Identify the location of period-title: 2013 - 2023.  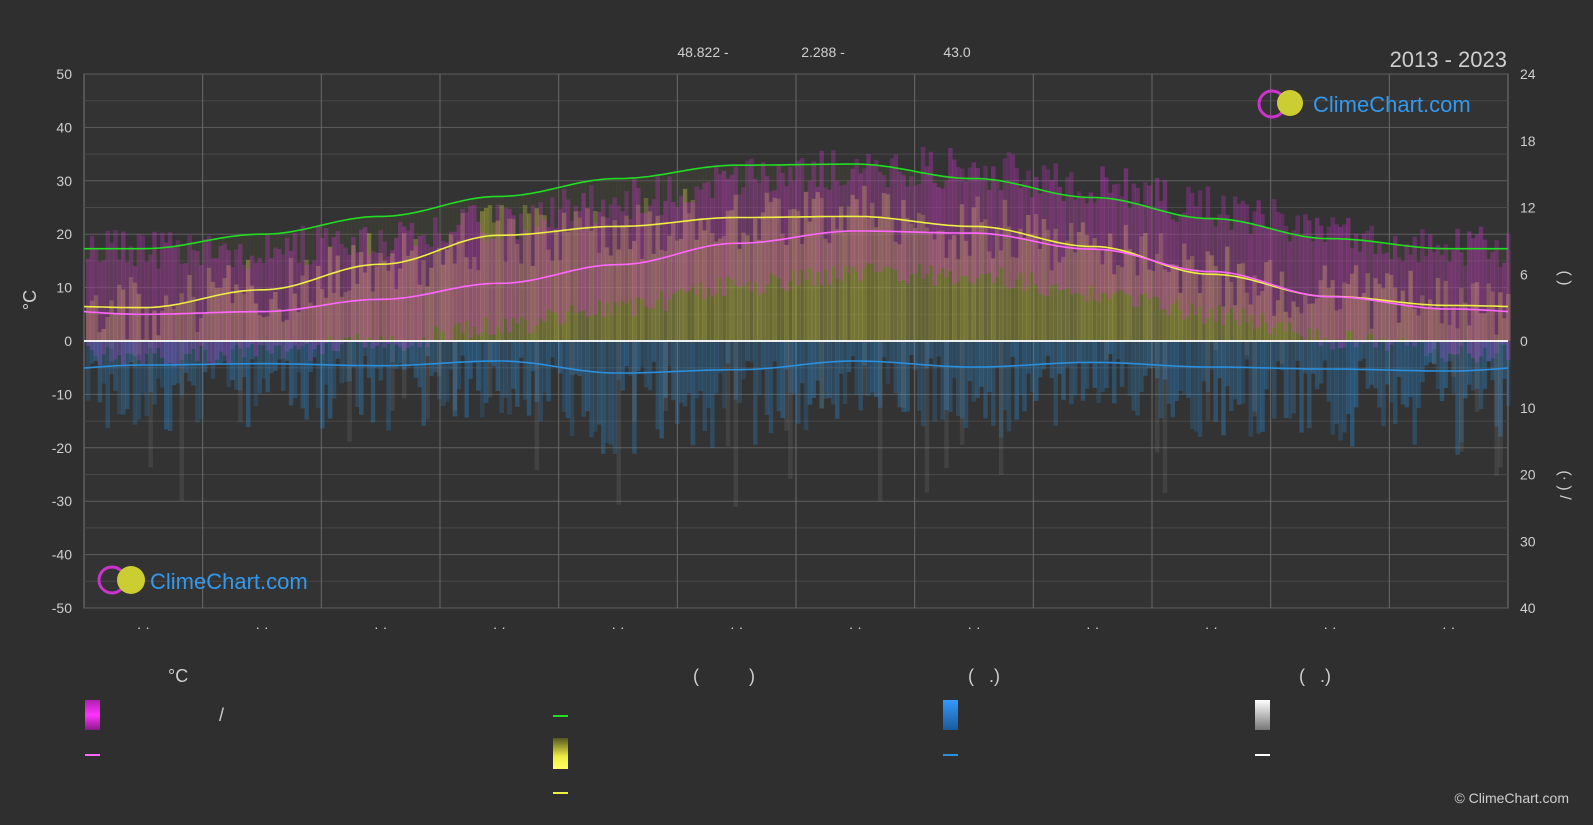
(1448, 59).